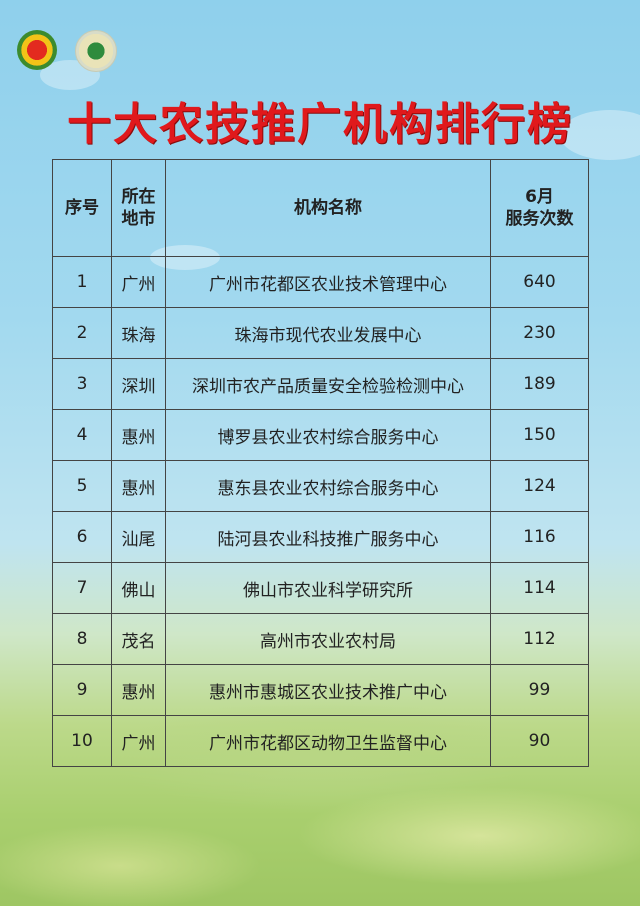  I want to click on table-row: 9 惠州 惠州市惠城区农业技术推广中心 99, so click(320, 690).